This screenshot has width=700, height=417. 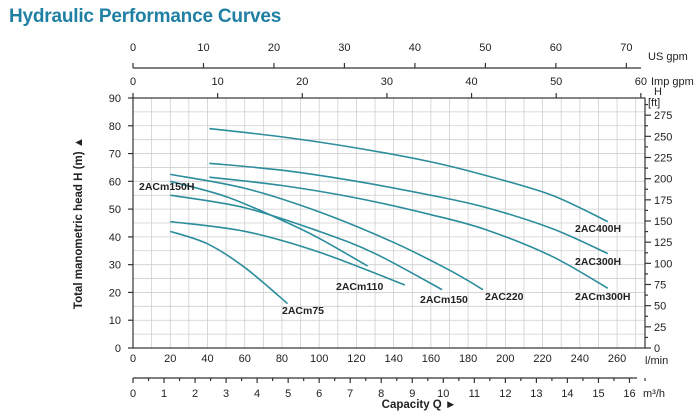 I want to click on curve-label: 2ACm150H, so click(x=166, y=187).